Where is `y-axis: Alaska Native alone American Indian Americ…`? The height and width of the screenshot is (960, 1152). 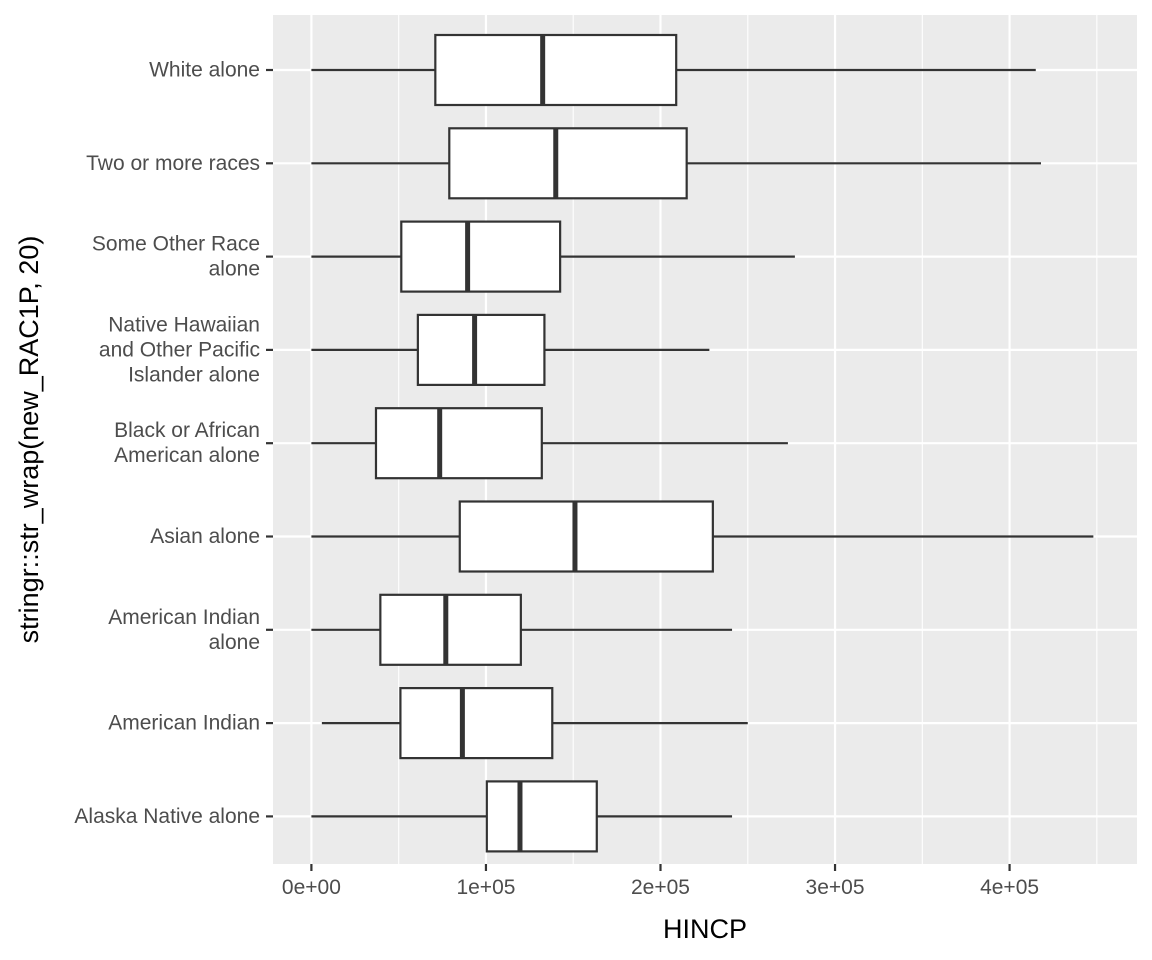
y-axis: Alaska Native alone American Indian Americ… is located at coordinates (173, 443).